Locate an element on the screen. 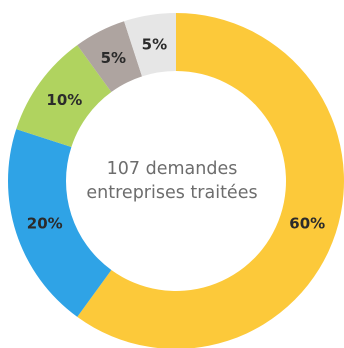 This screenshot has width=344, height=348. slice-label-1: 60% is located at coordinates (307, 224).